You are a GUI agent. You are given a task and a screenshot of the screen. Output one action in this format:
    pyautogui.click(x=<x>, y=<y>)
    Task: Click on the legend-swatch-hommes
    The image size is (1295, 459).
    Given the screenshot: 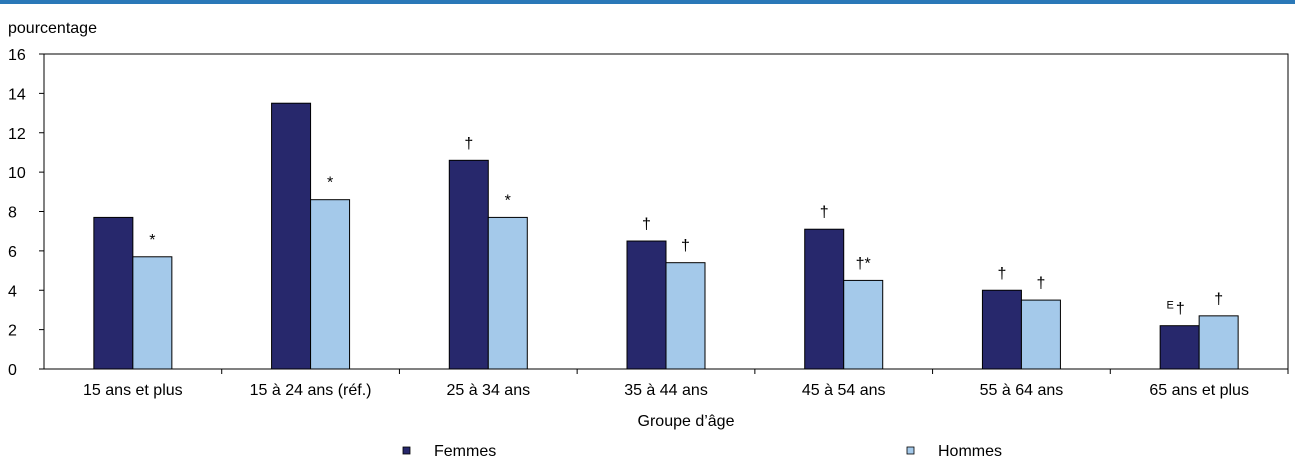 What is the action you would take?
    pyautogui.click(x=910, y=450)
    